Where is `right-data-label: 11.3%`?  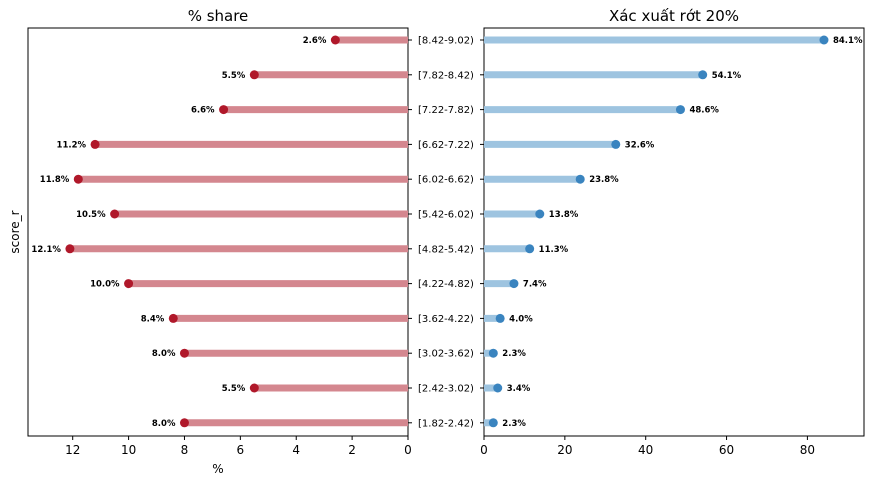
right-data-label: 11.3% is located at coordinates (554, 250).